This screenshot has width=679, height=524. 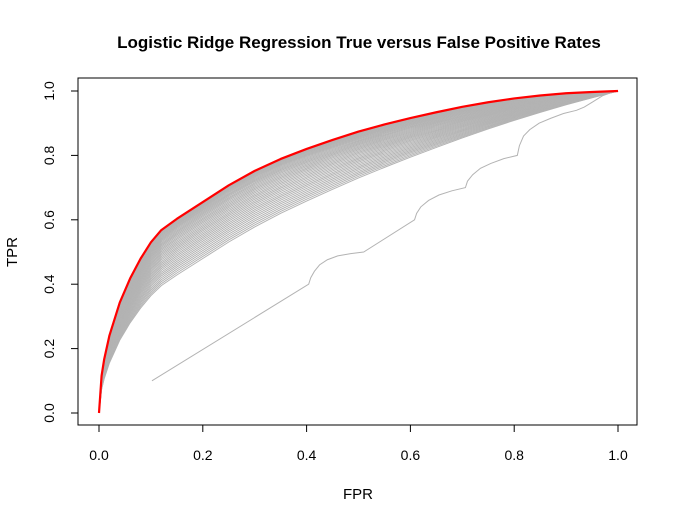 I want to click on x-tick-label: 1.0, so click(x=618, y=455).